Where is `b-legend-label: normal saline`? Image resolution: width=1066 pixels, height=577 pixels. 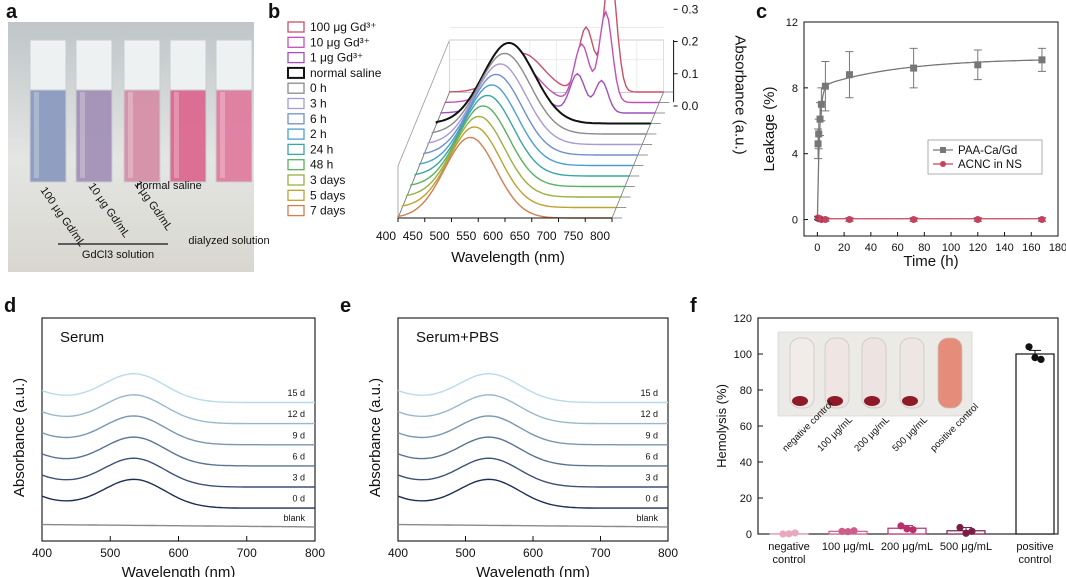
b-legend-label: normal saline is located at coordinates (346, 73).